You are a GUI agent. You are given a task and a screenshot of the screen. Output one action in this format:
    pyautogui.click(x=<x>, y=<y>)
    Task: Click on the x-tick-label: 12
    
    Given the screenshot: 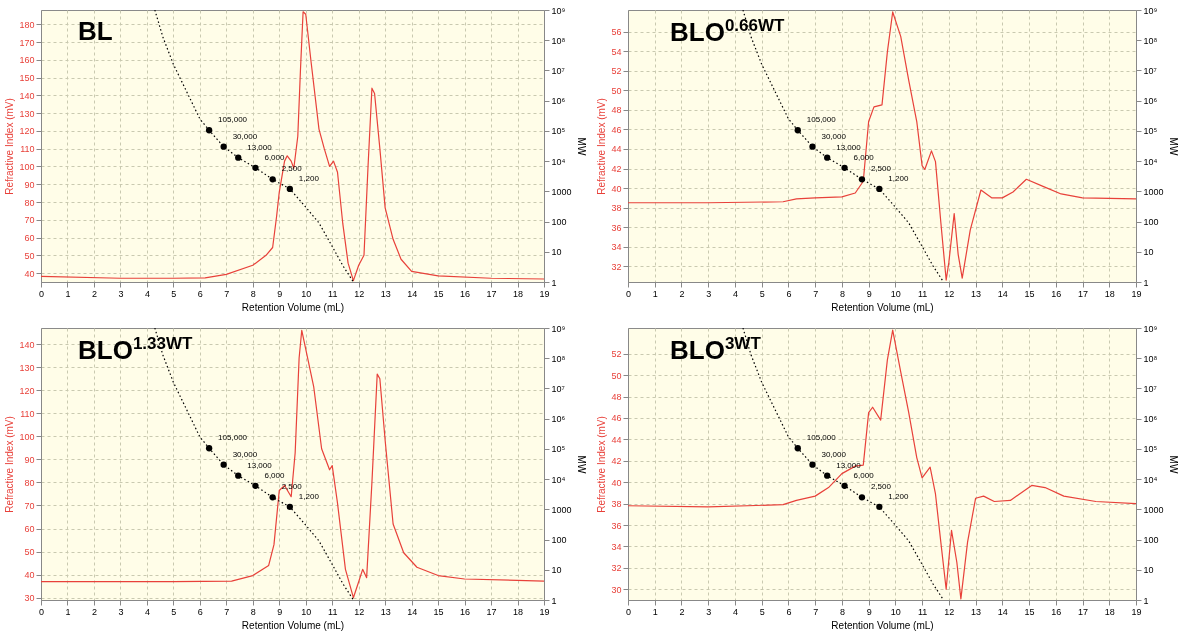 What is the action you would take?
    pyautogui.click(x=949, y=293)
    